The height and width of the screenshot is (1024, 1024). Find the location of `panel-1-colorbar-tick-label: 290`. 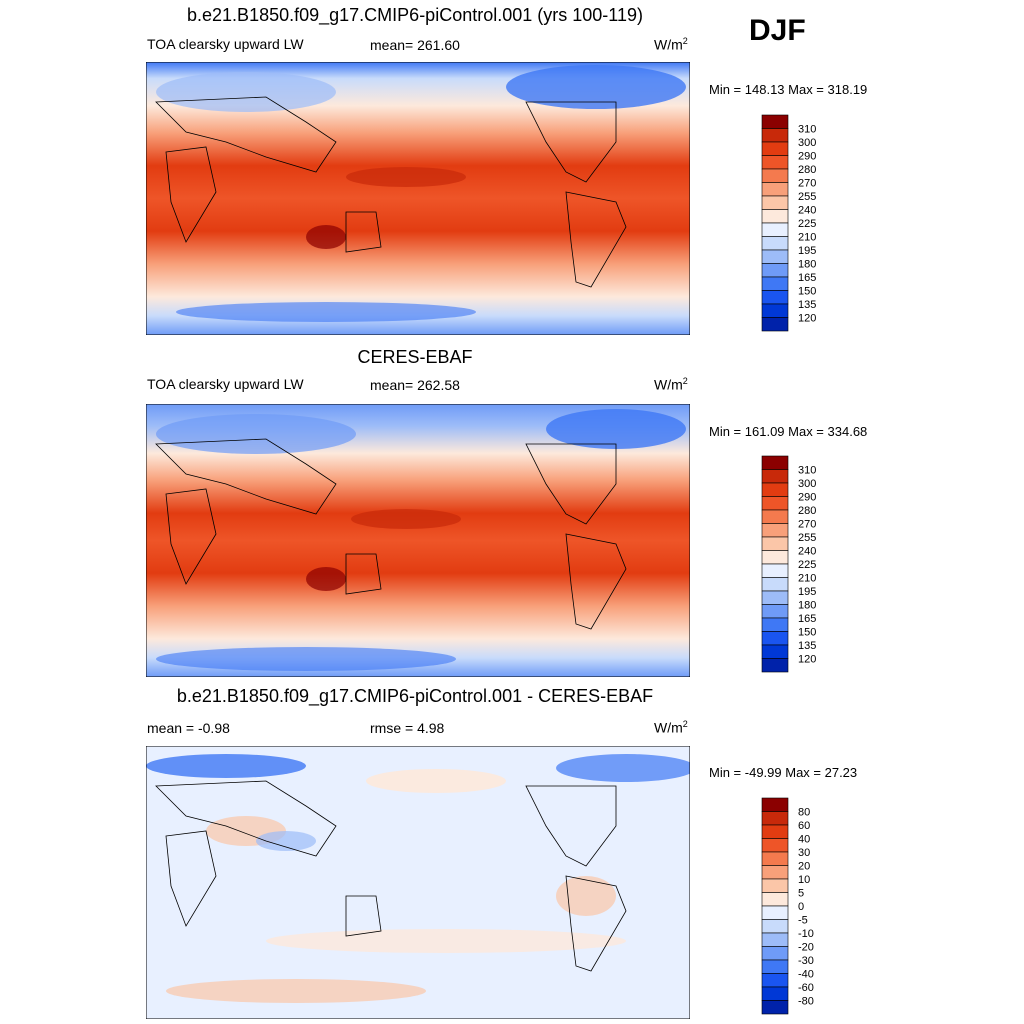

panel-1-colorbar-tick-label: 290 is located at coordinates (807, 157).